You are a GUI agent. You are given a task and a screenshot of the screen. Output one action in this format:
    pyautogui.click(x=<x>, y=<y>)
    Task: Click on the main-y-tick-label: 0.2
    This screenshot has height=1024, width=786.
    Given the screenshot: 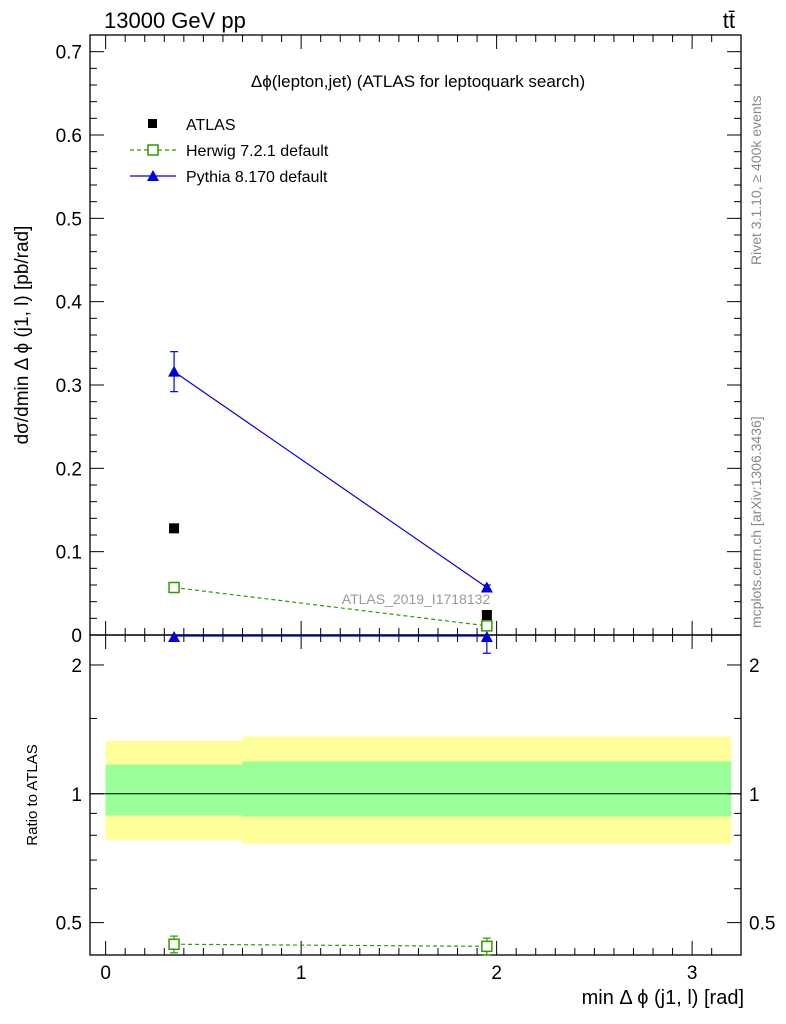 What is the action you would take?
    pyautogui.click(x=69, y=469)
    